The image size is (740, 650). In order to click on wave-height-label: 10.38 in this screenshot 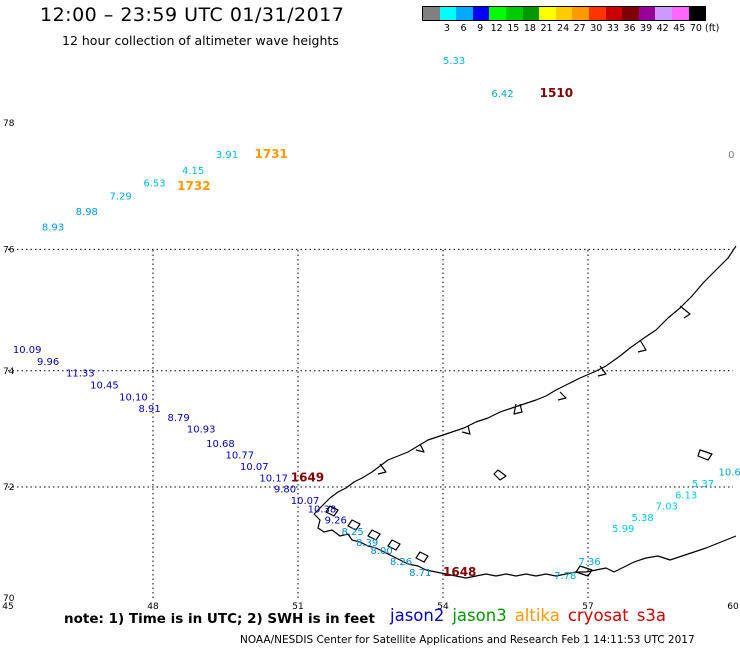, I will do `click(322, 509)`.